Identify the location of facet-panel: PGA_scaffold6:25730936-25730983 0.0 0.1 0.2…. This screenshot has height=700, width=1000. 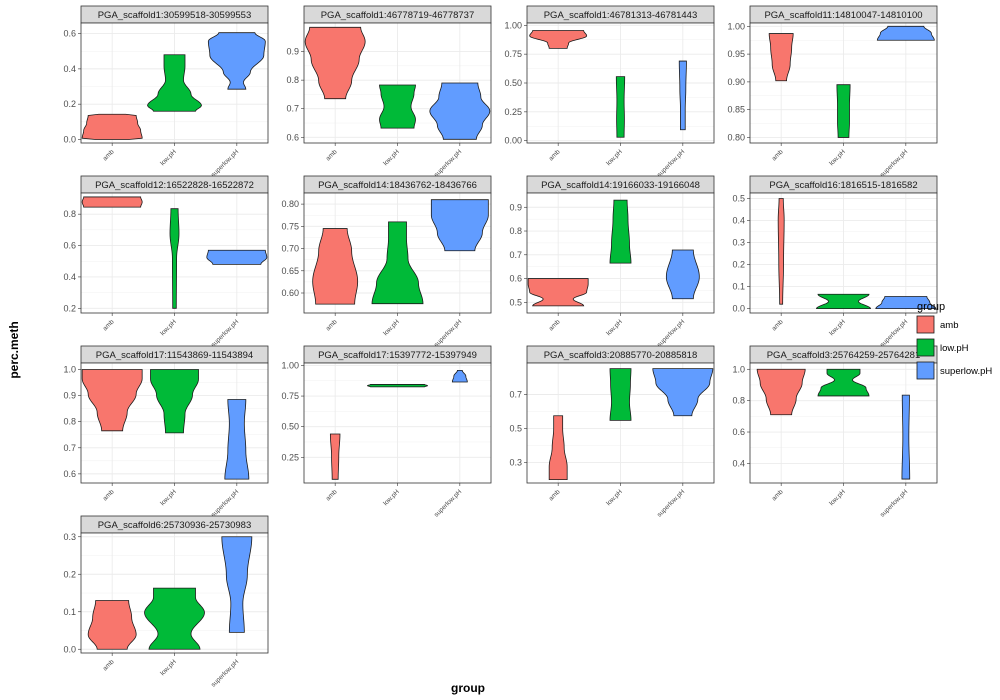
(166, 602).